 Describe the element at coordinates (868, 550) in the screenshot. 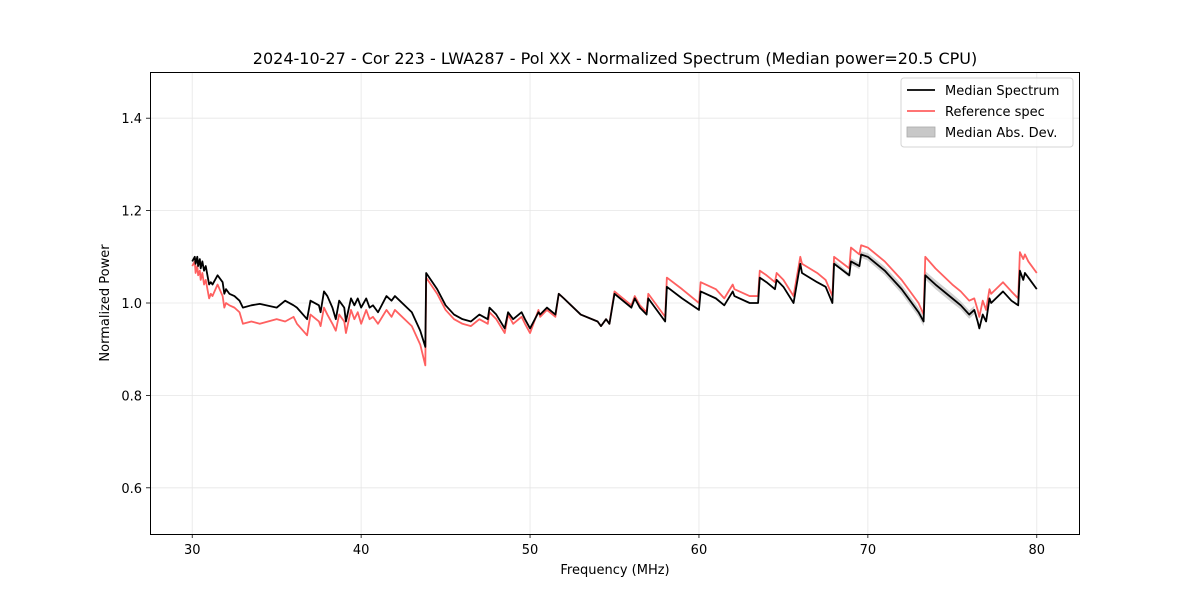

I see `x-tick-label: 70` at that location.